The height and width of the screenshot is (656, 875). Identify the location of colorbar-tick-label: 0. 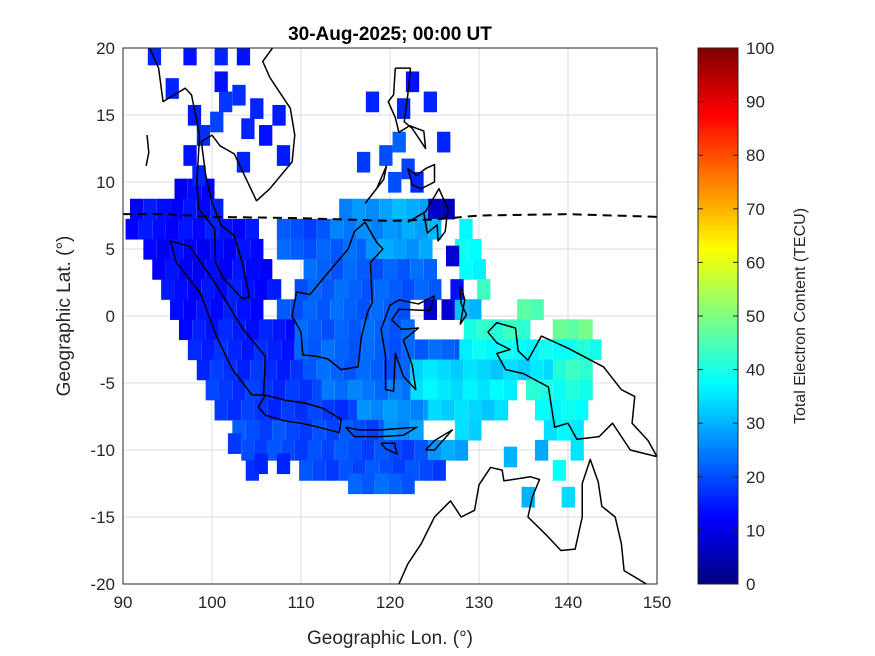
(750, 584).